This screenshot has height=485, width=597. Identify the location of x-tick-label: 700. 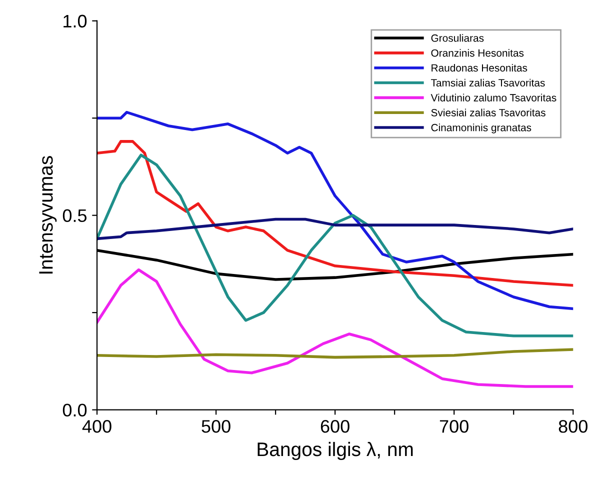
(454, 426).